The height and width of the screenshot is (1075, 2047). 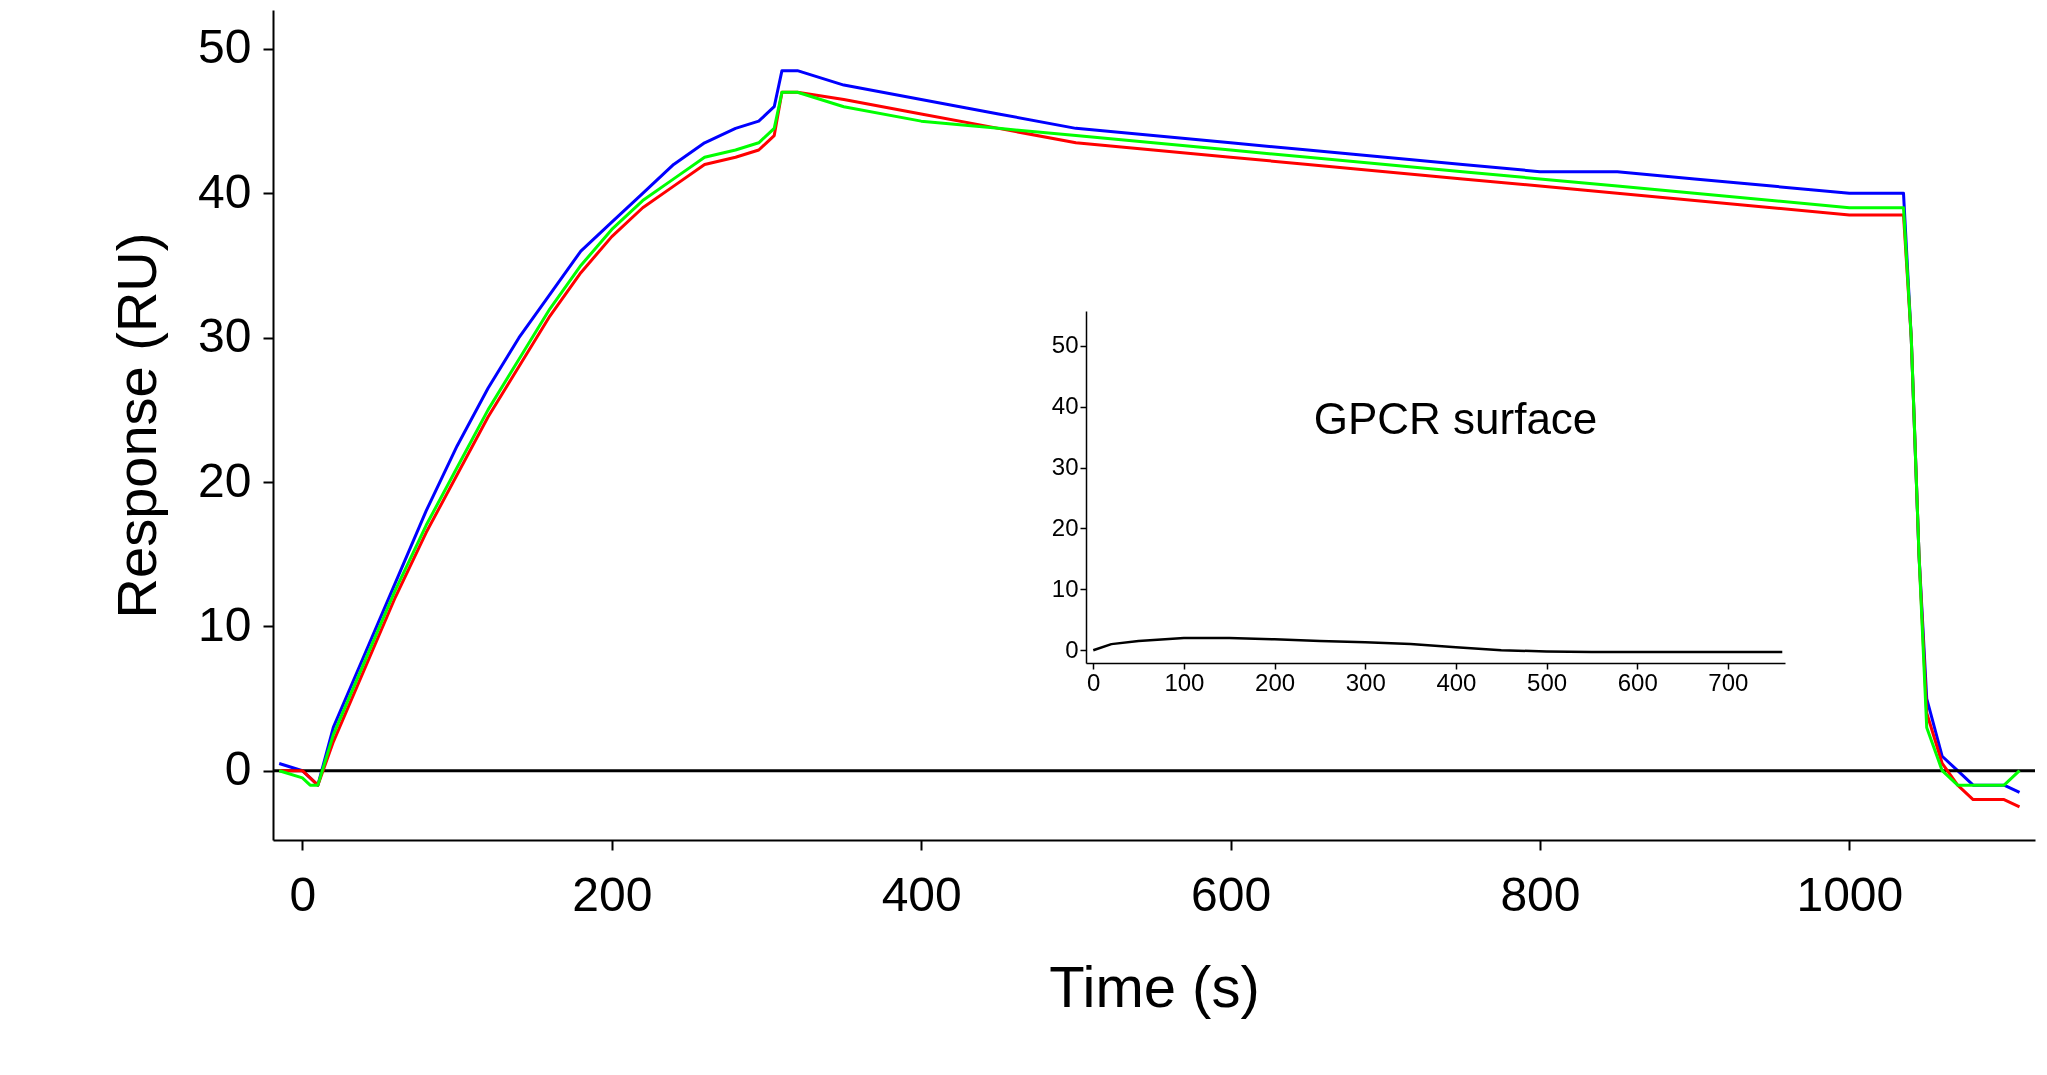 What do you see at coordinates (1547, 682) in the screenshot?
I see `x-tick-label: 500` at bounding box center [1547, 682].